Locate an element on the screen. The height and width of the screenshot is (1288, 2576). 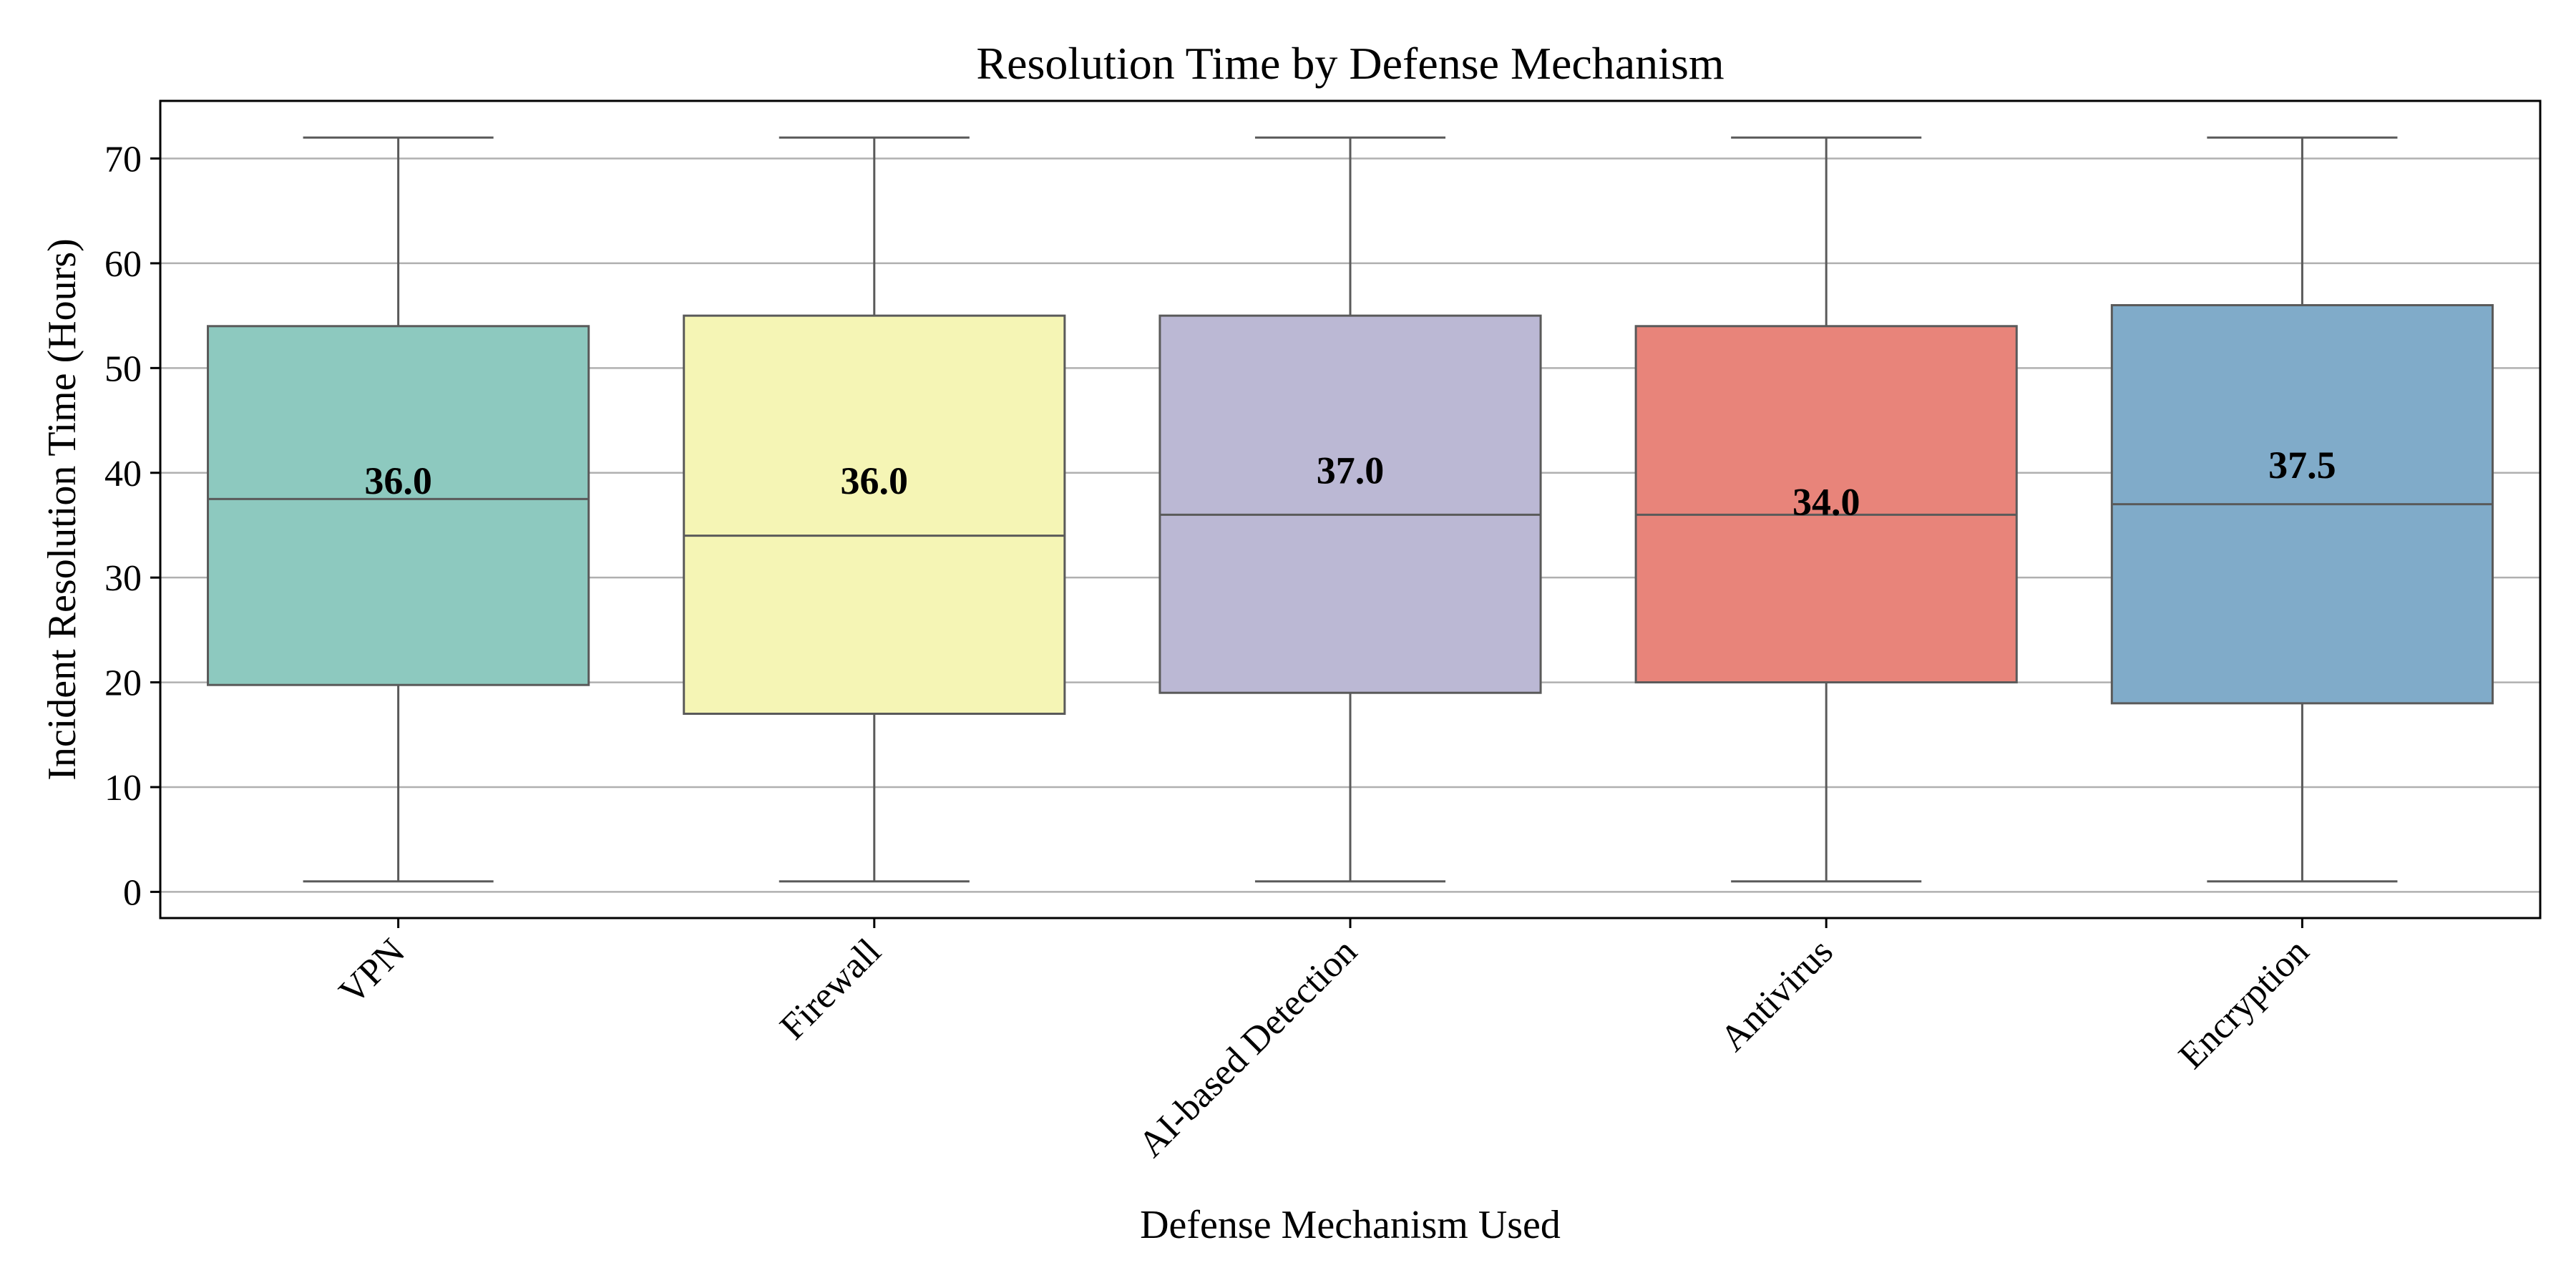
median-value-label: 37.5 is located at coordinates (2302, 465).